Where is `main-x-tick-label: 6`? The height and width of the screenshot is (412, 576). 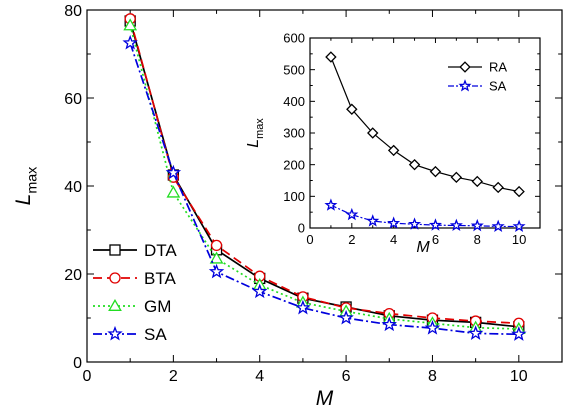
main-x-tick-label: 6 is located at coordinates (346, 376).